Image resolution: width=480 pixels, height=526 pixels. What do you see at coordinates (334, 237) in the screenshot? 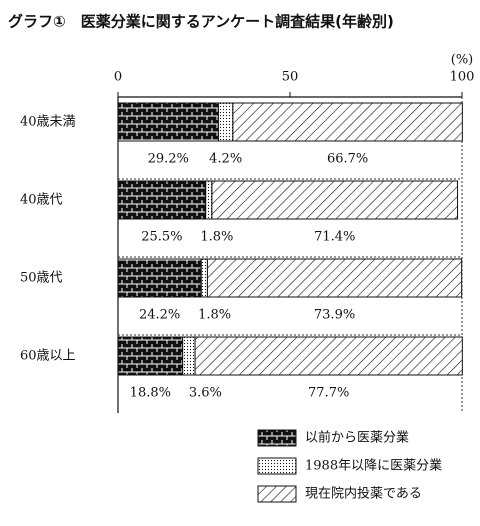
I see `value-label: 71.4%` at bounding box center [334, 237].